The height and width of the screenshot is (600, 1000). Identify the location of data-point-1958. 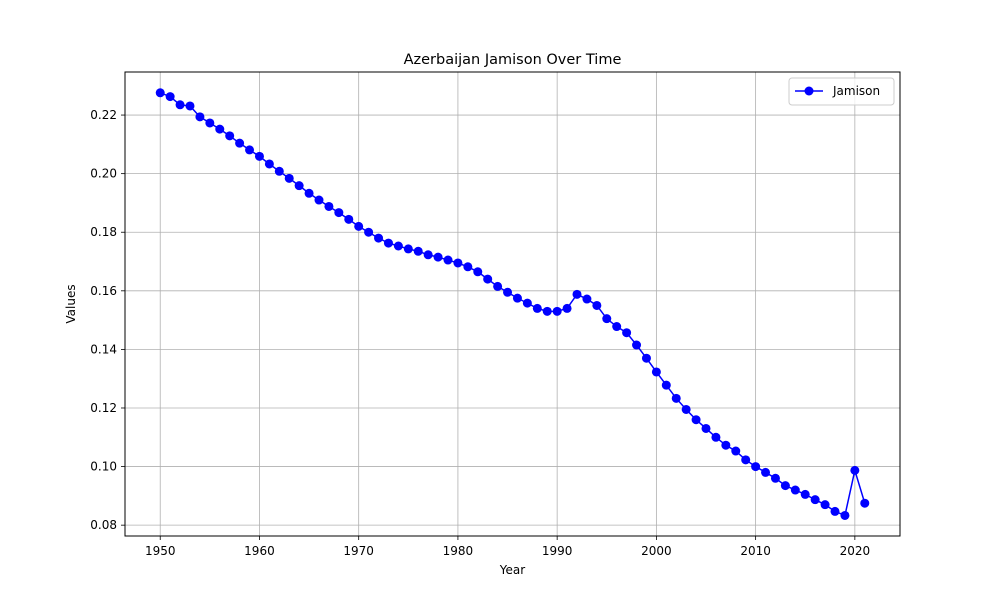
(240, 143).